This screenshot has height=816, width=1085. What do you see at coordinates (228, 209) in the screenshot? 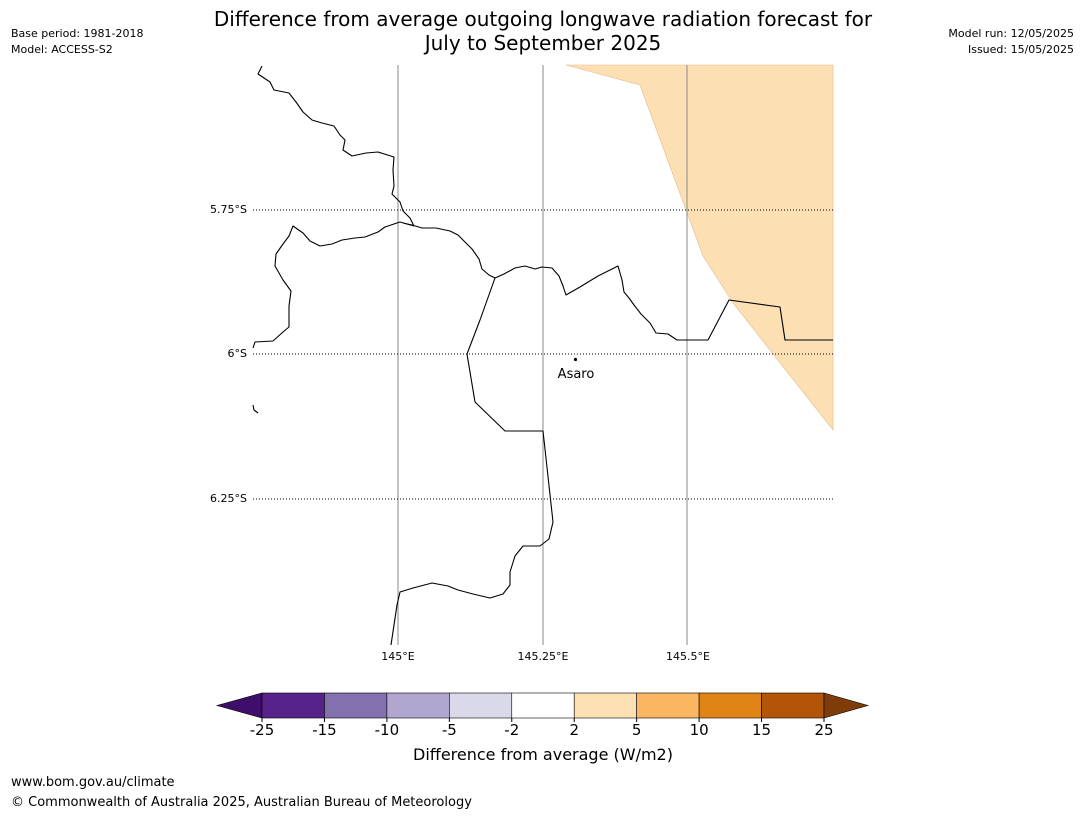
I see `lat-label-5-75s: 5.75°S` at bounding box center [228, 209].